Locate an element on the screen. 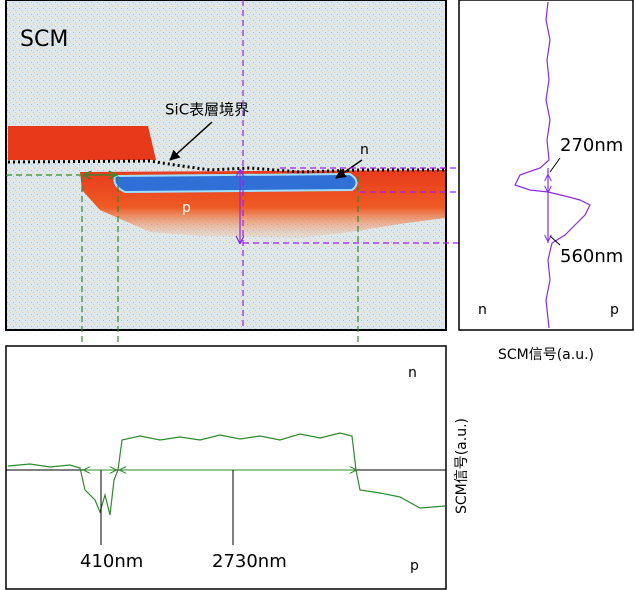 The image size is (635, 590). image-title: SCM is located at coordinates (44, 39).